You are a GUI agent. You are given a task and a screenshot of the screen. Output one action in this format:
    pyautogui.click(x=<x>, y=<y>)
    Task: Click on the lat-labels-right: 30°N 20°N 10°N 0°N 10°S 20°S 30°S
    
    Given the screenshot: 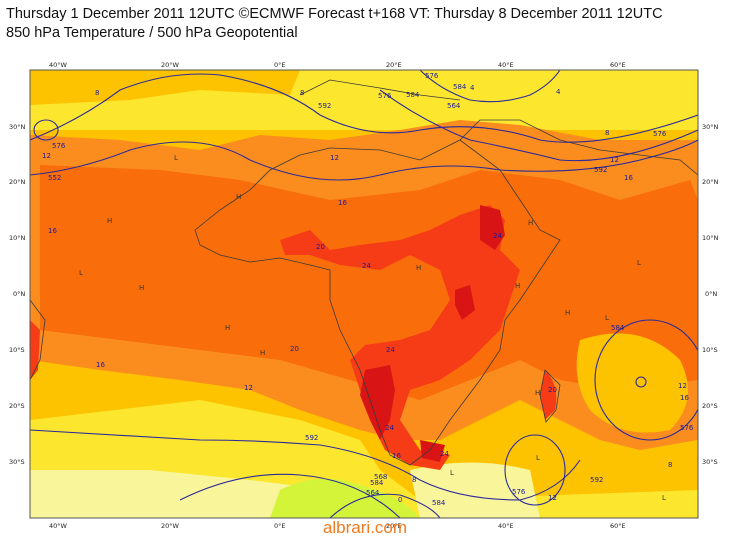 What is the action you would take?
    pyautogui.click(x=710, y=294)
    